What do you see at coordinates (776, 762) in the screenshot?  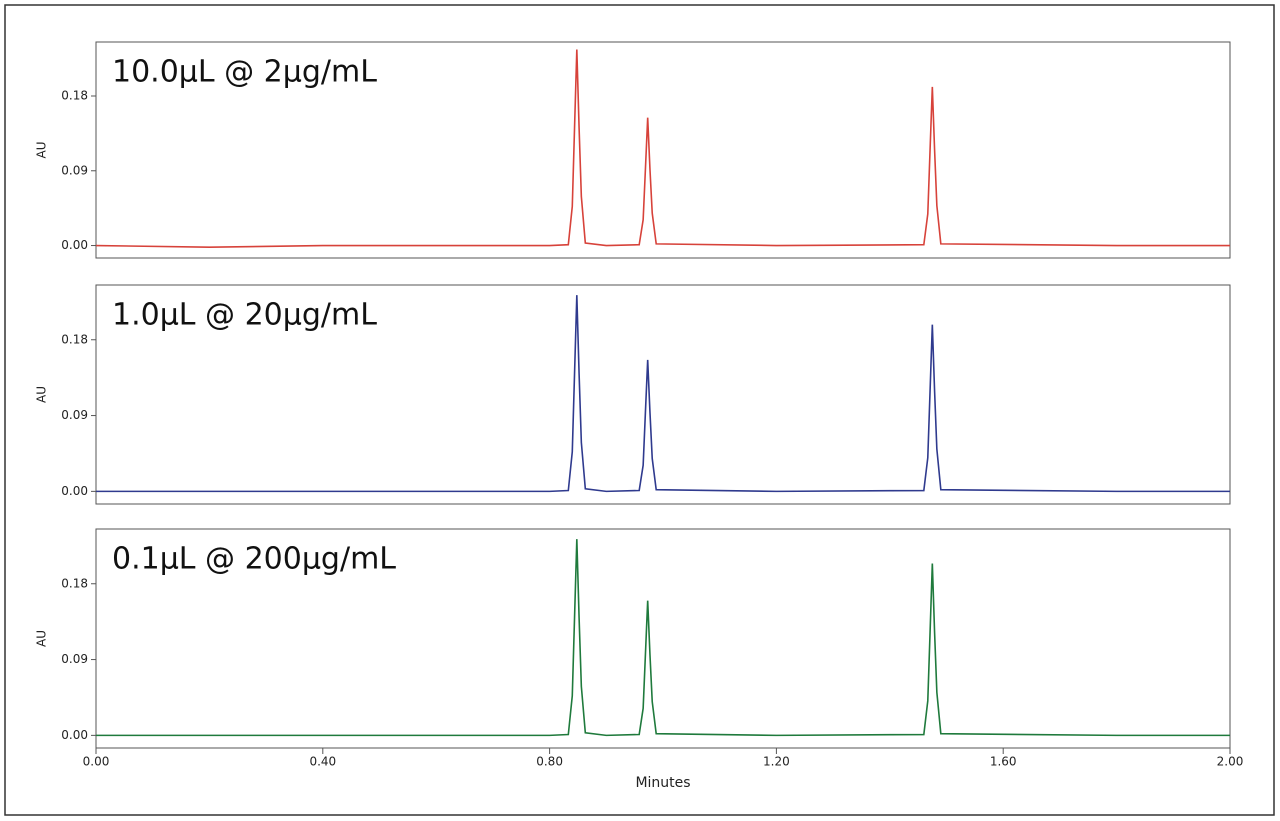 I see `x-tick-label: 1.20` at bounding box center [776, 762].